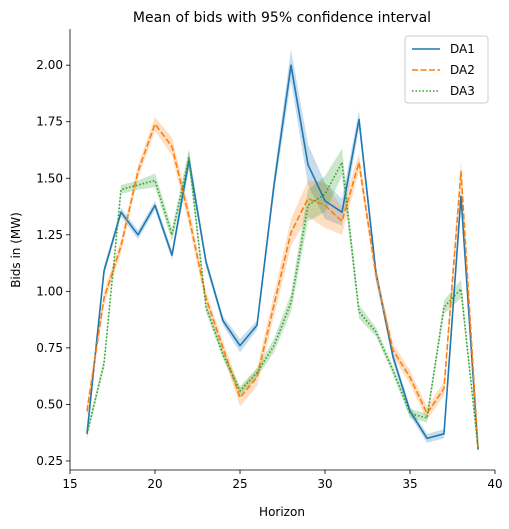  What do you see at coordinates (239, 484) in the screenshot?
I see `x-tick-label: 25` at bounding box center [239, 484].